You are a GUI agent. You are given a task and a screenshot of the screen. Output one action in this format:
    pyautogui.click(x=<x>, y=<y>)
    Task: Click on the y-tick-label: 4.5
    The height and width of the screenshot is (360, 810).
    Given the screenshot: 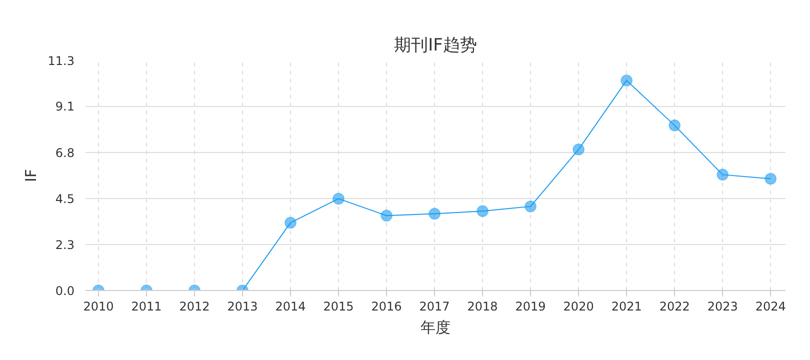 What is the action you would take?
    pyautogui.click(x=65, y=199)
    